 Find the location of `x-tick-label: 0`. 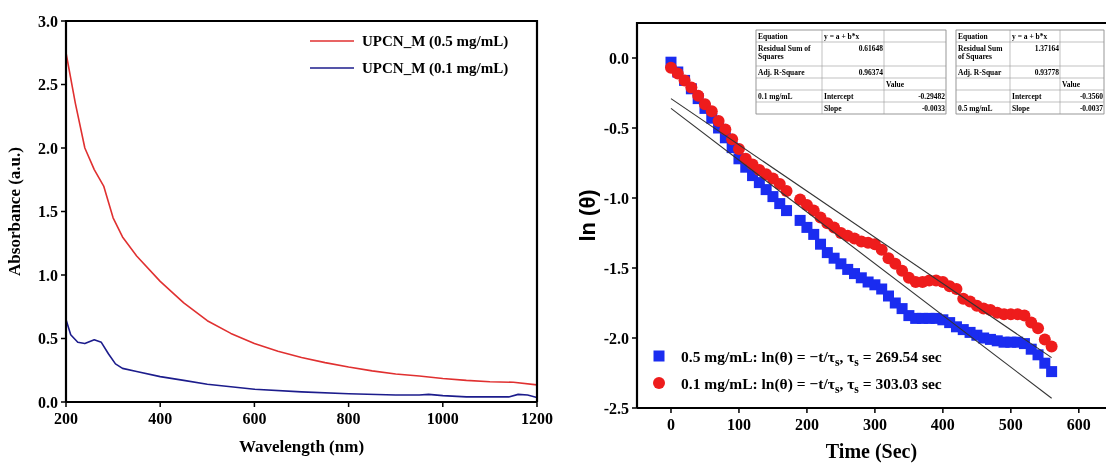

x-tick-label: 0 is located at coordinates (670, 424).